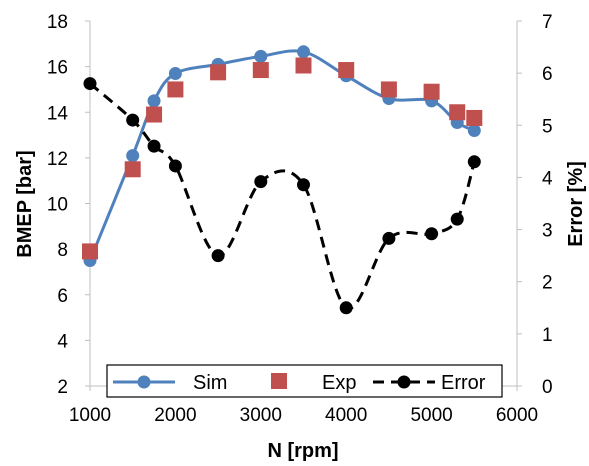  Describe the element at coordinates (576, 204) in the screenshot. I see `y2-axis-title: Error [%]` at that location.